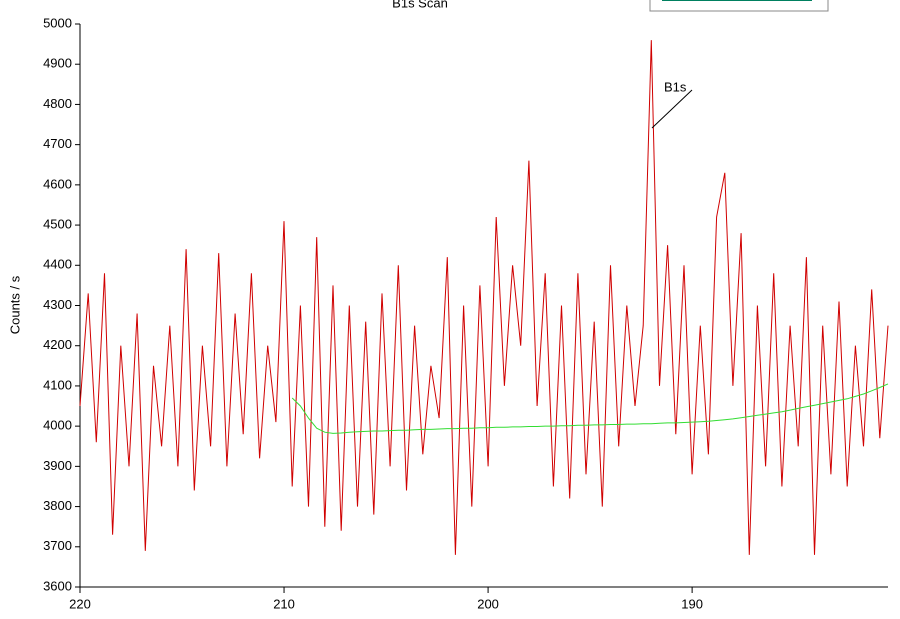  What do you see at coordinates (739, 6) in the screenshot?
I see `legend-box` at bounding box center [739, 6].